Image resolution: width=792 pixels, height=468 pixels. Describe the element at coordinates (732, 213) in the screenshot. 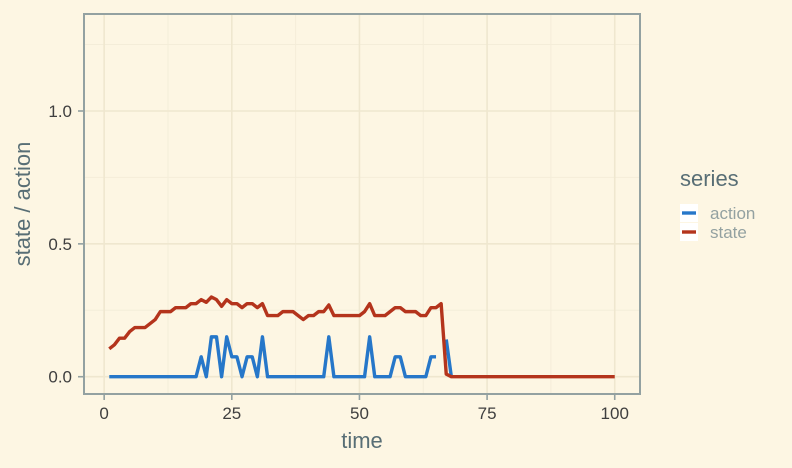

I see `legend-label-action: action` at that location.